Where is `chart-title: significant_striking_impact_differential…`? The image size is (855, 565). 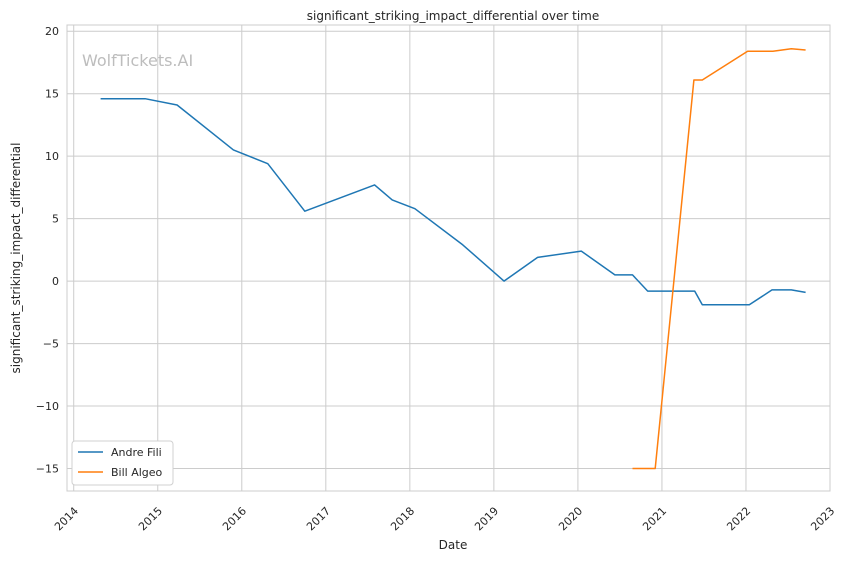
chart-title: significant_striking_impact_differential… is located at coordinates (453, 16).